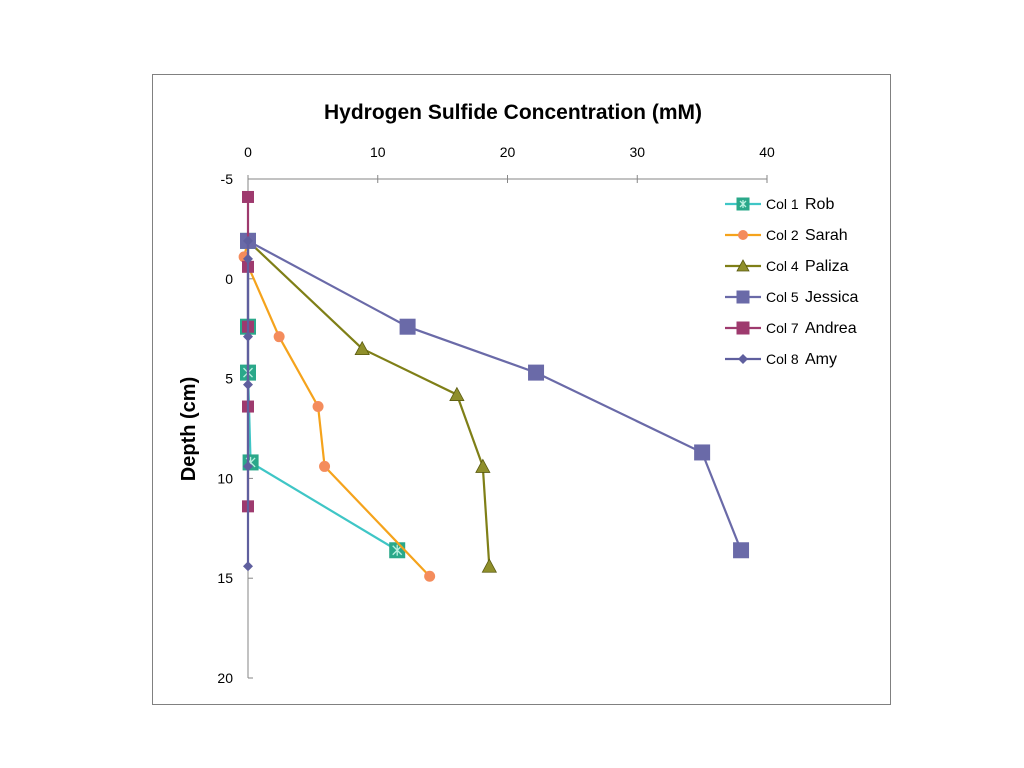 The image size is (1024, 768). Describe the element at coordinates (767, 152) in the screenshot. I see `x-tick-label: 40` at that location.